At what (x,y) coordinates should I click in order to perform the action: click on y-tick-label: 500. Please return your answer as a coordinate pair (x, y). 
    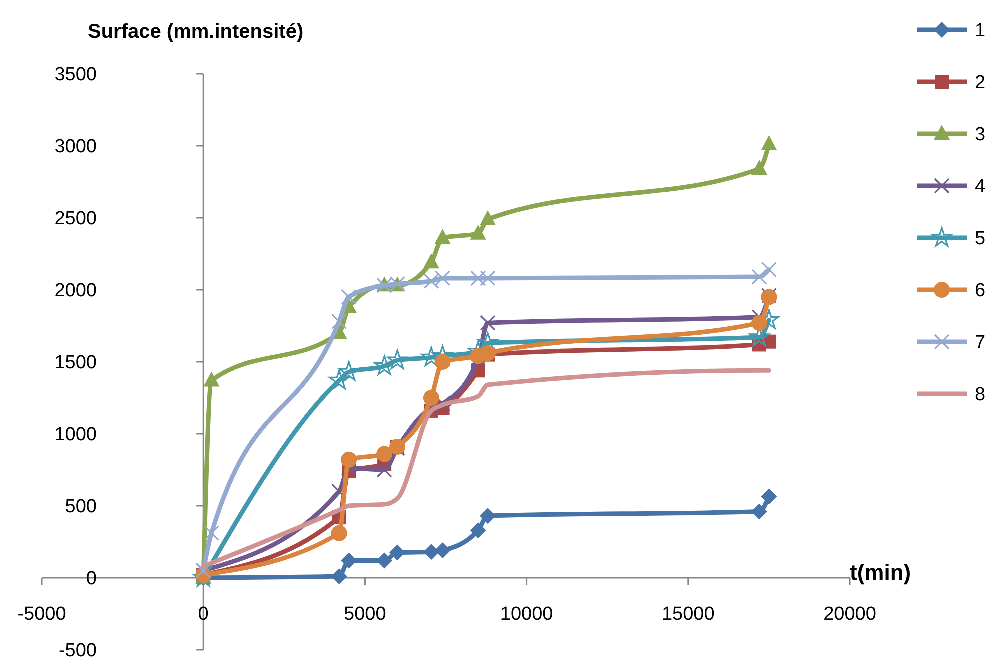
    Looking at the image, I should click on (81, 507).